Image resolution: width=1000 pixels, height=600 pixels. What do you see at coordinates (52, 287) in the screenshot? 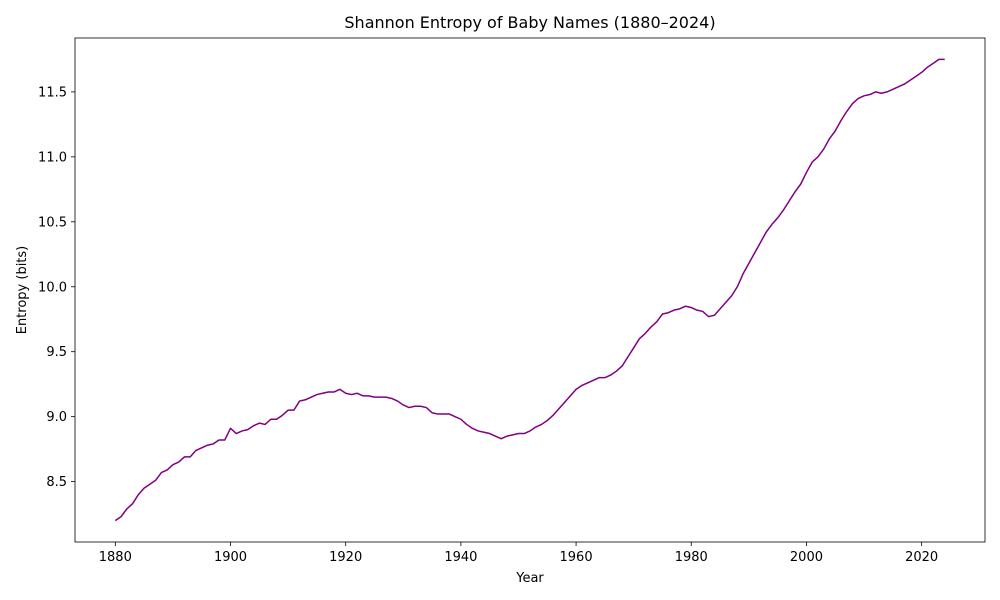
I see `y-tick-label: 10.0` at bounding box center [52, 287].